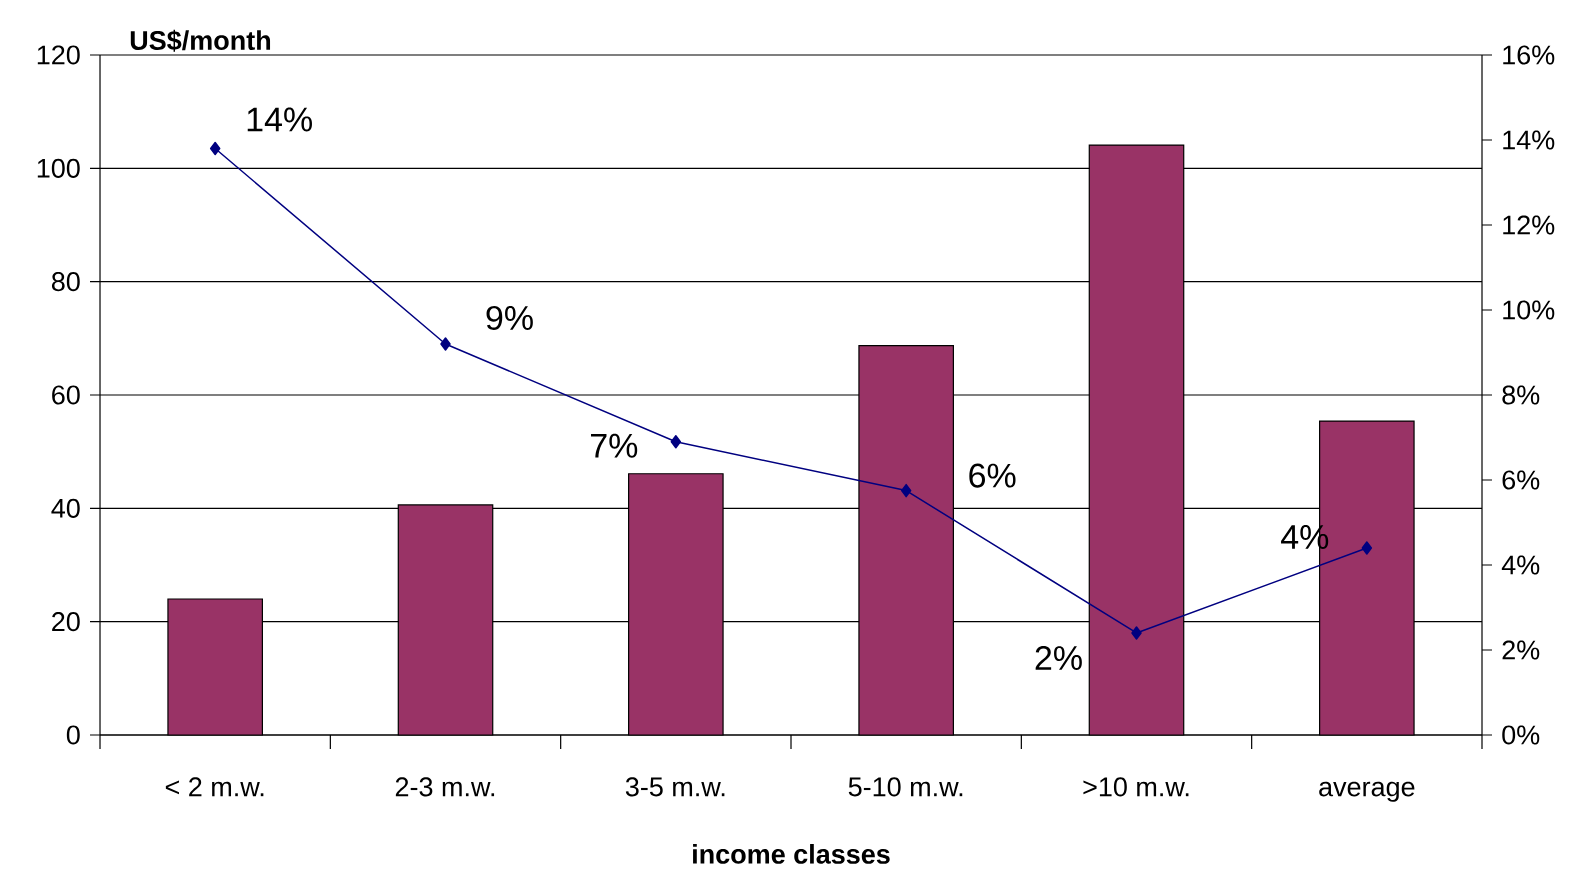  What do you see at coordinates (614, 445) in the screenshot?
I see `data-label: 7%` at bounding box center [614, 445].